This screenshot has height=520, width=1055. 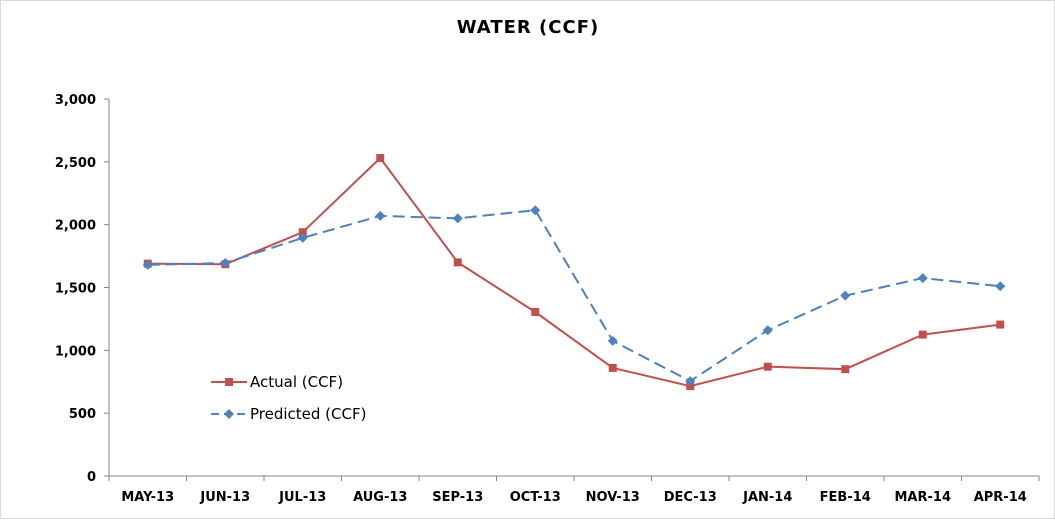 I want to click on y-tick-label: 2,500, so click(x=75, y=163).